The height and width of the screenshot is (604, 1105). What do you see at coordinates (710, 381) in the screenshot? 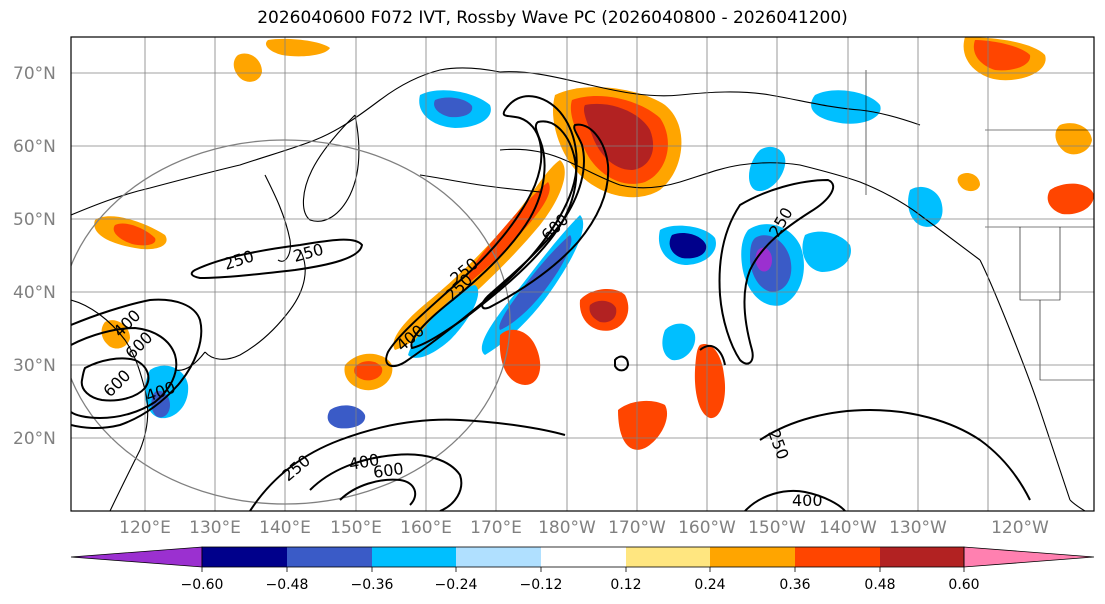
I see `positive-blob-155w` at bounding box center [710, 381].